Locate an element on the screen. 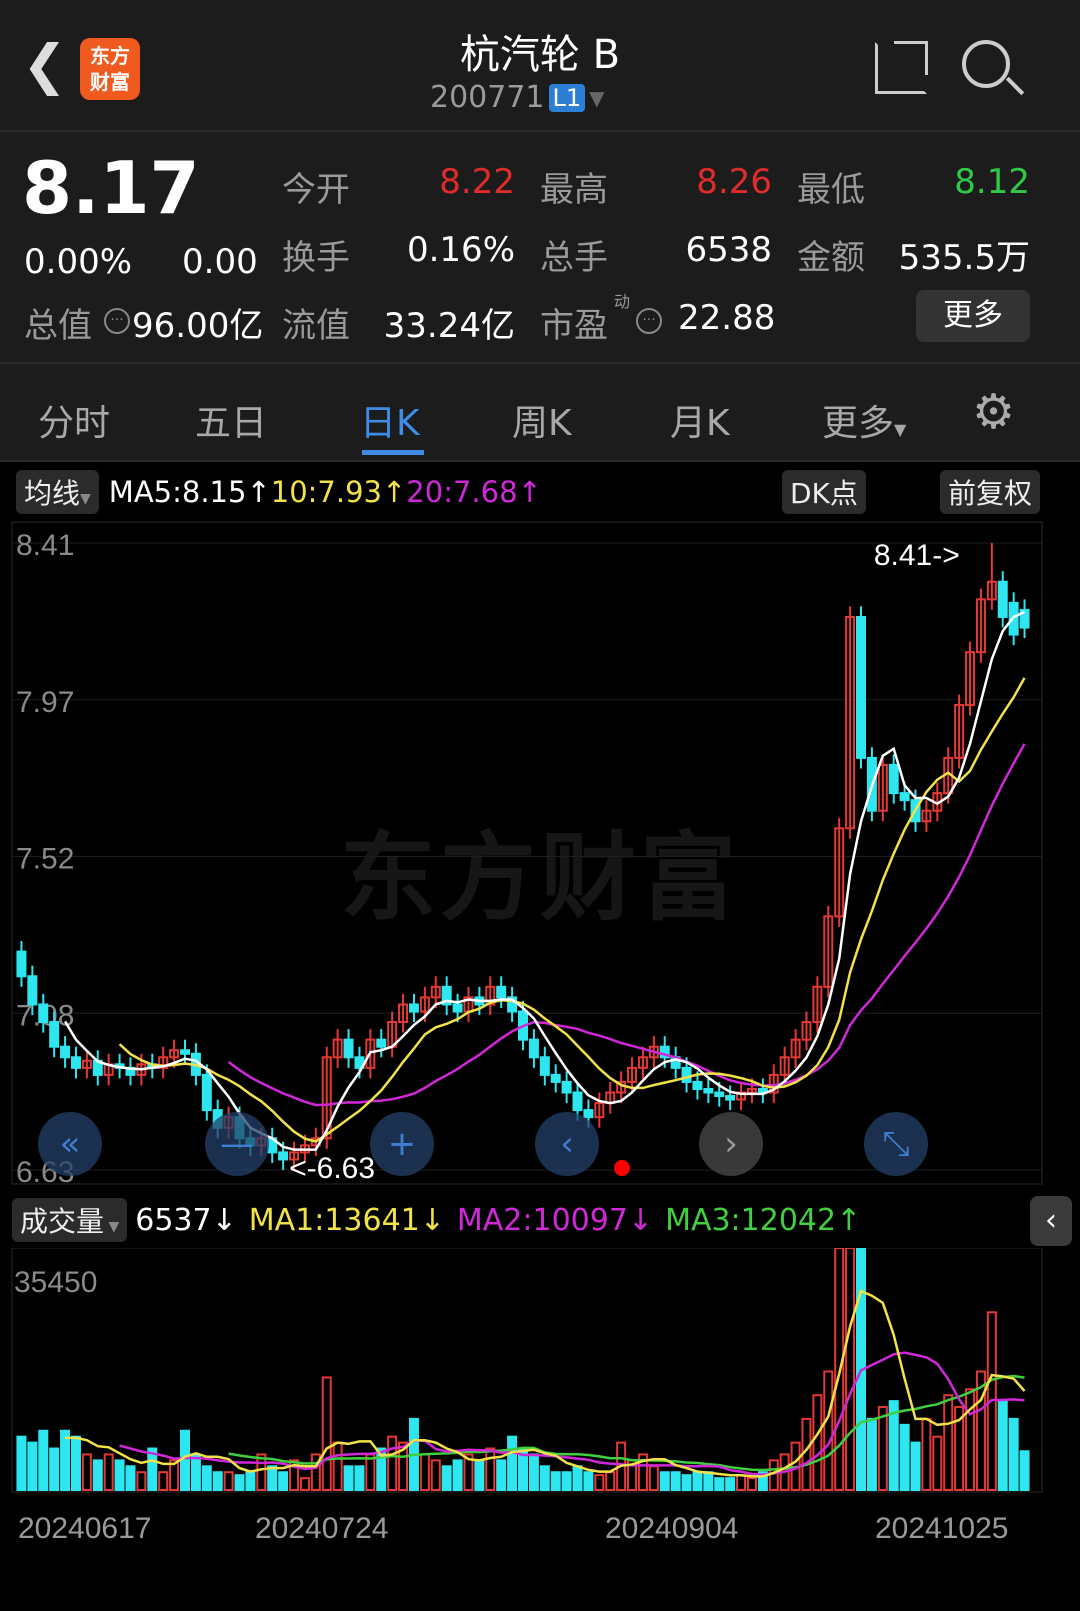 The width and height of the screenshot is (1080, 1611). more-button: 更多 is located at coordinates (973, 316).